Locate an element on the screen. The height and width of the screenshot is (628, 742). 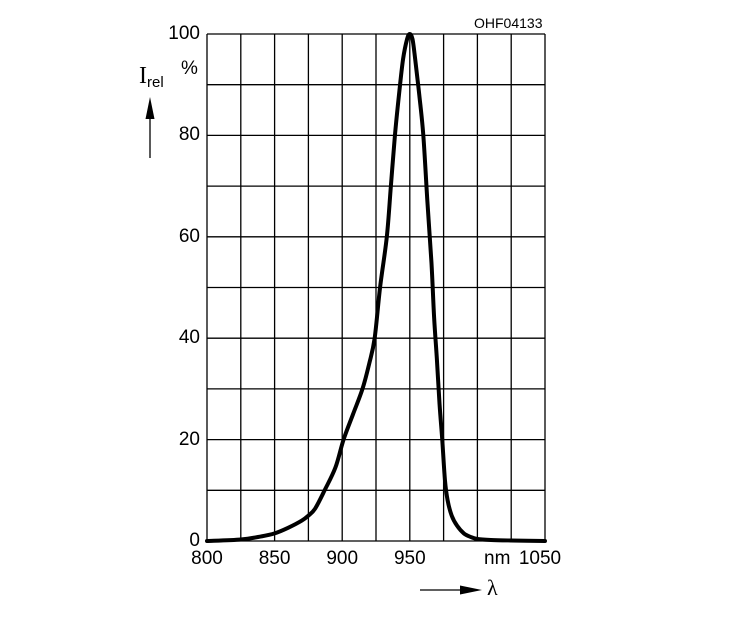
y-axis-arrowhead-icon is located at coordinates (150, 108).